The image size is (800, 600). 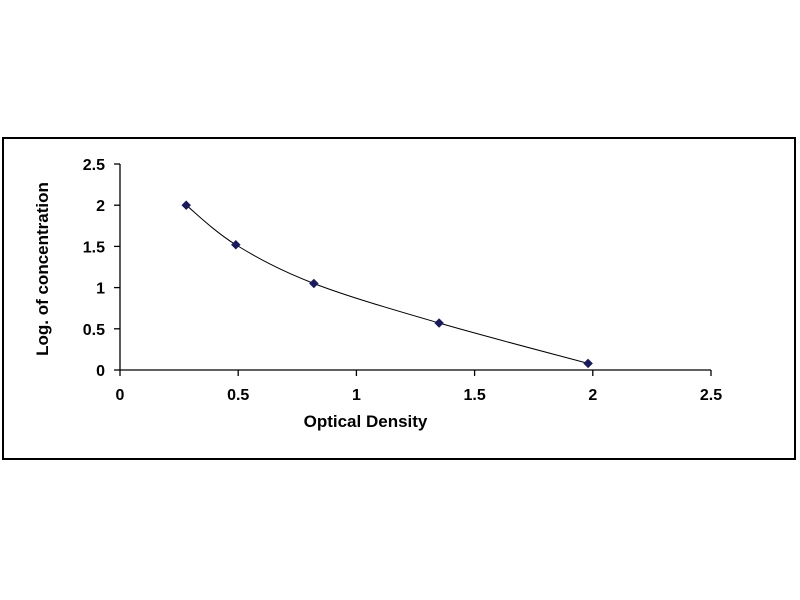 What do you see at coordinates (120, 395) in the screenshot?
I see `x-tick-label: 0` at bounding box center [120, 395].